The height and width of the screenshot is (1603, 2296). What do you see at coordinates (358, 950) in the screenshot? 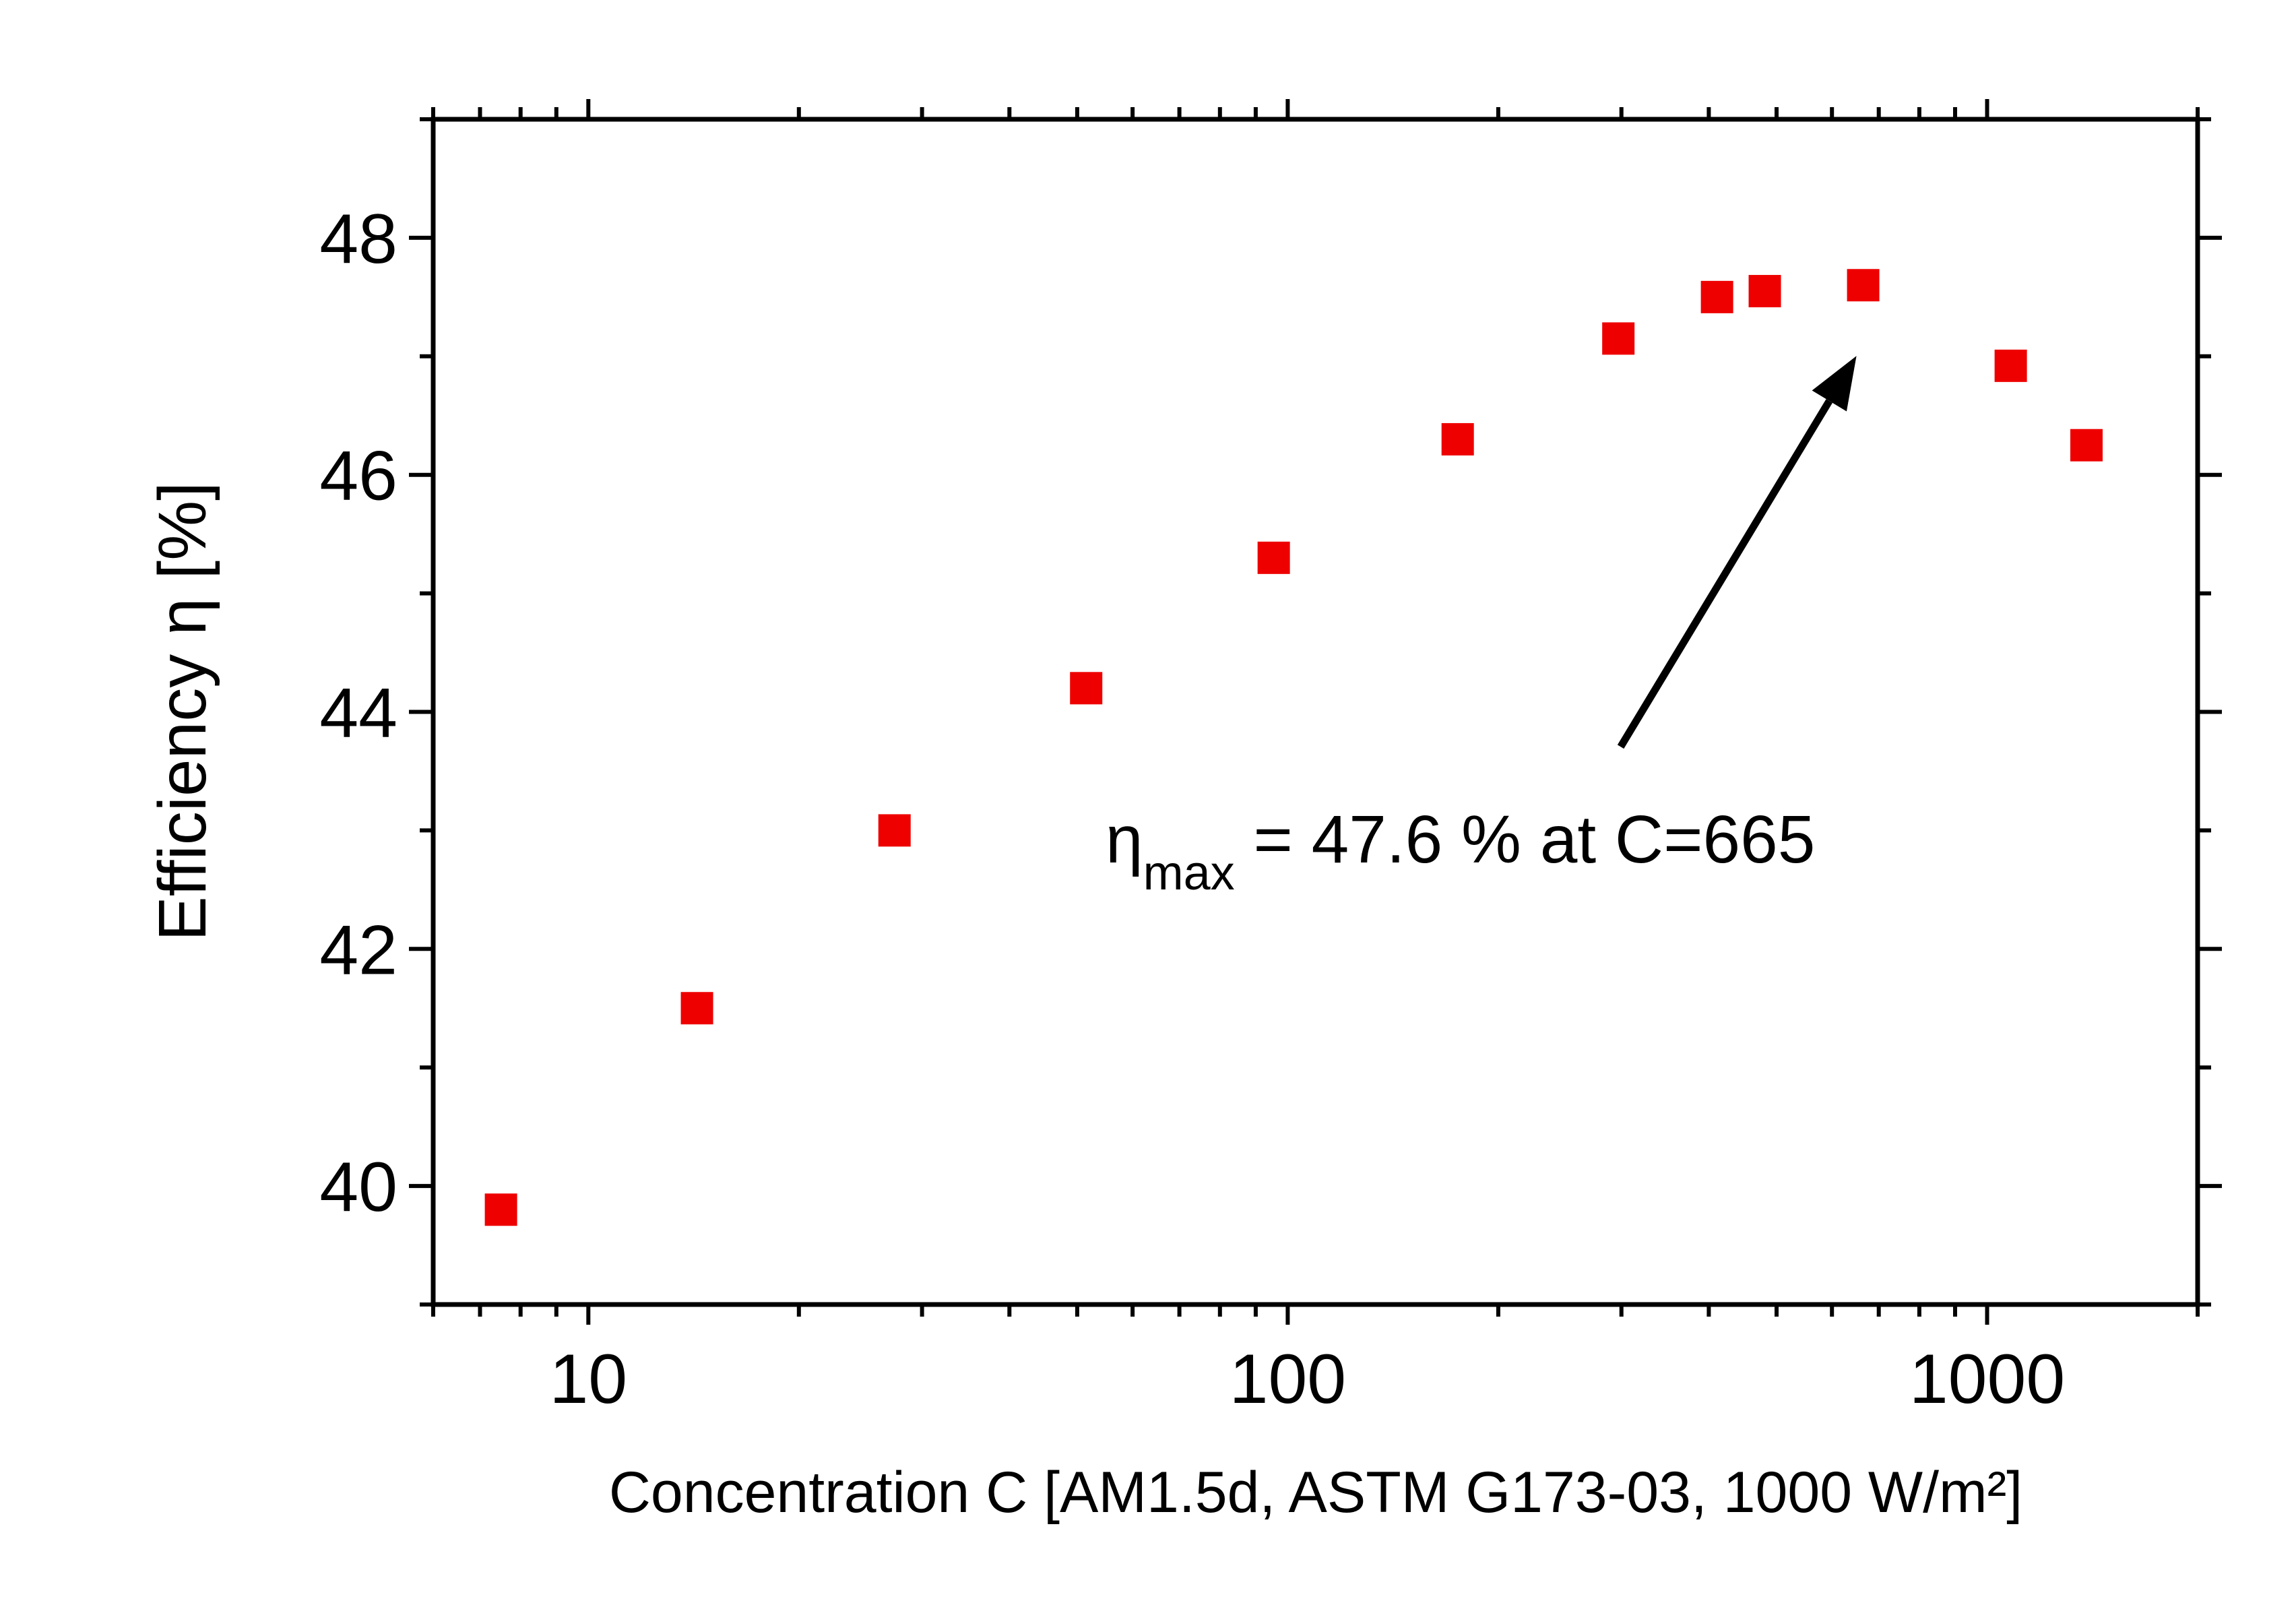
I see `y-tick-label: 42` at bounding box center [358, 950].